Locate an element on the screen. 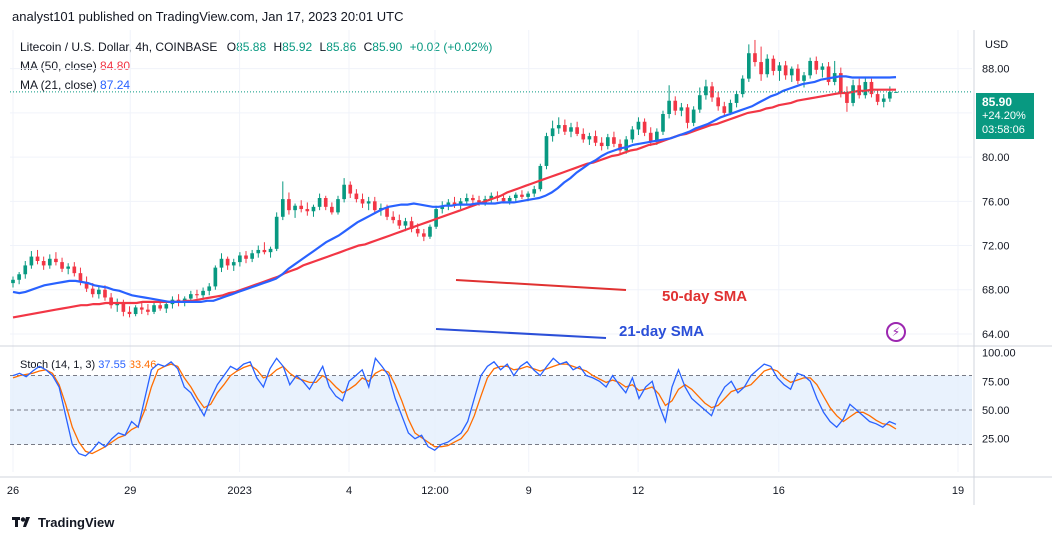 This screenshot has height=542, width=1052. stoch-d-line is located at coordinates (454, 409).